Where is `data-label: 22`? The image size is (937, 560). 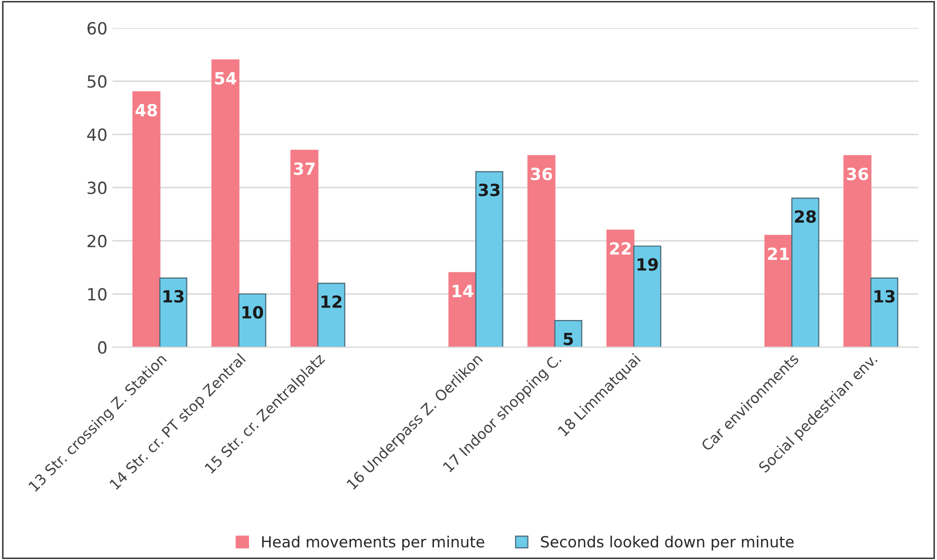 data-label: 22 is located at coordinates (620, 248).